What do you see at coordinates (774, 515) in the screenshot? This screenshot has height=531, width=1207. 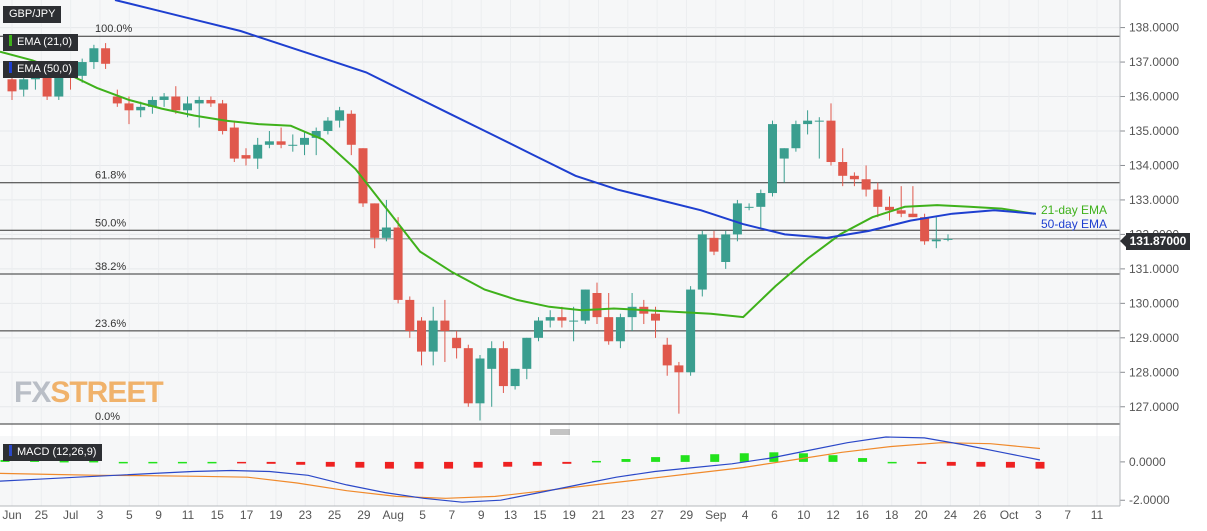 I see `x-tick-label: 6` at bounding box center [774, 515].